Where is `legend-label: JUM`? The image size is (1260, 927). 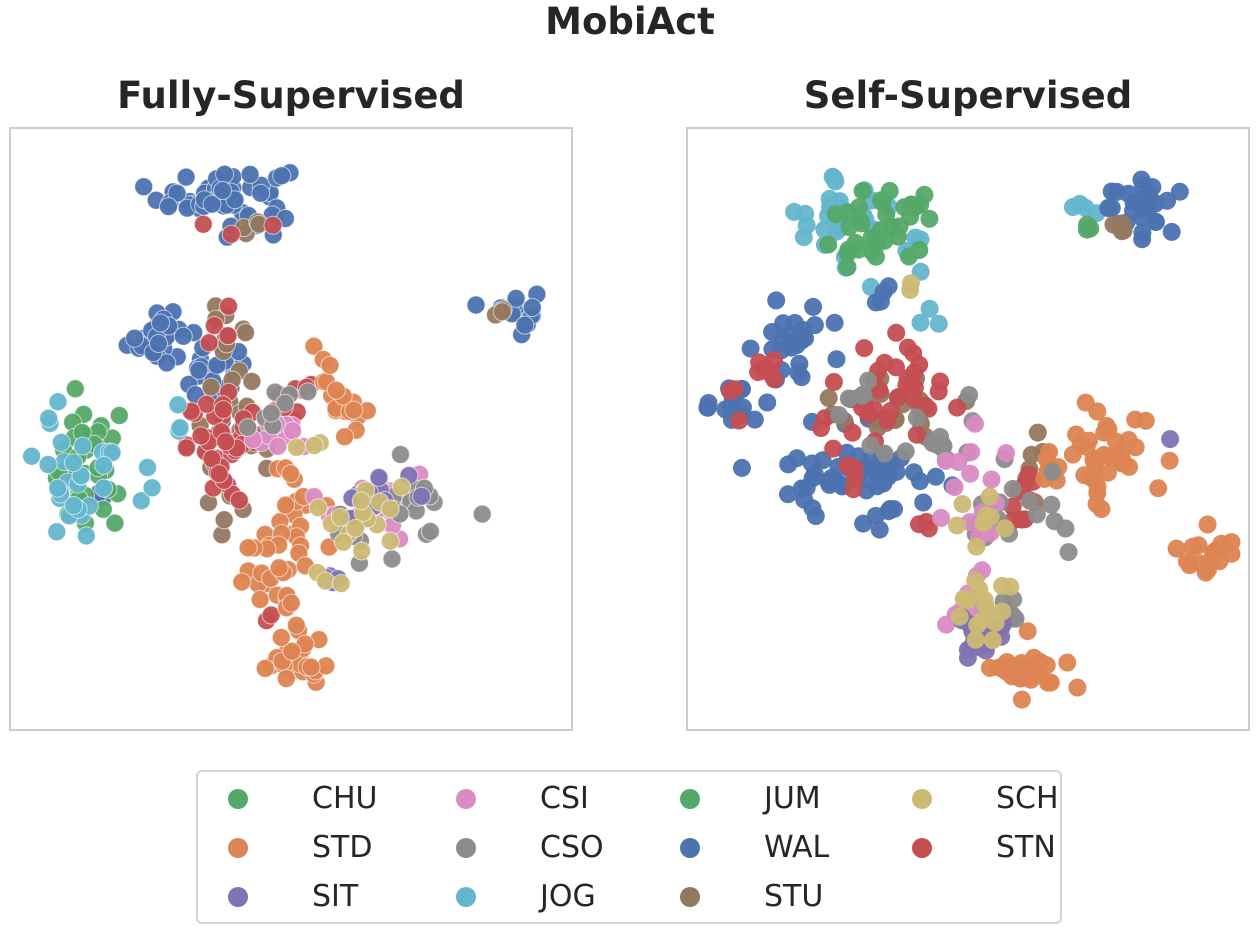 legend-label: JUM is located at coordinates (792, 798).